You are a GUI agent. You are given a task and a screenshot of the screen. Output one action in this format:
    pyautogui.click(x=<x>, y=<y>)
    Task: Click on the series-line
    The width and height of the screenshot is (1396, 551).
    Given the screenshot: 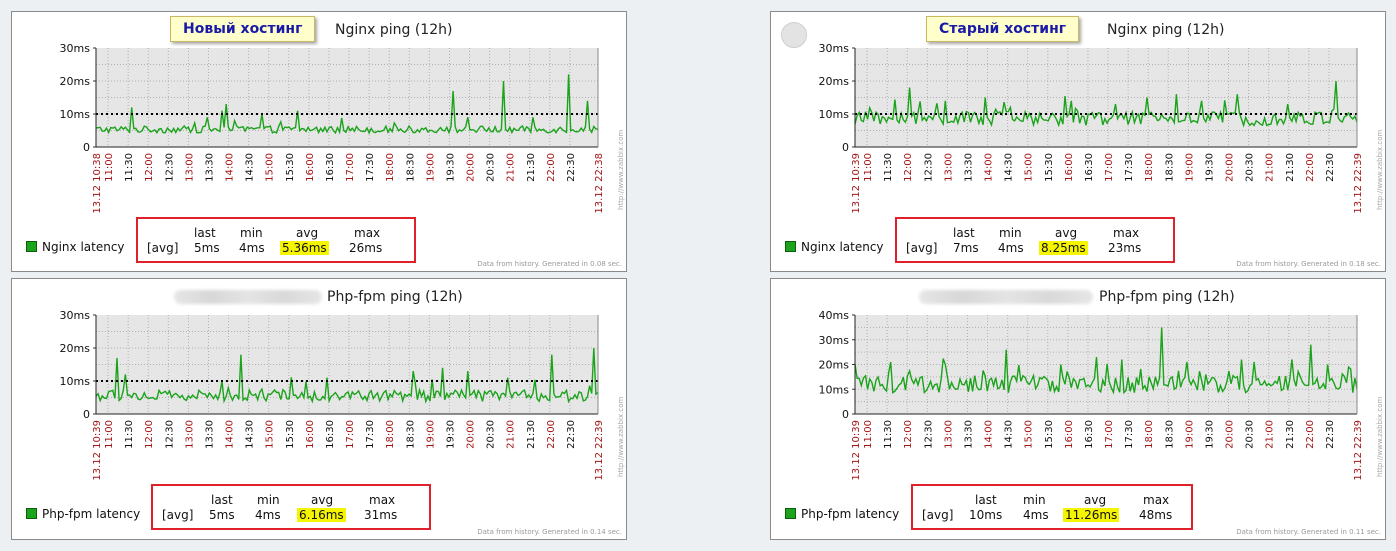 What is the action you would take?
    pyautogui.click(x=347, y=104)
    